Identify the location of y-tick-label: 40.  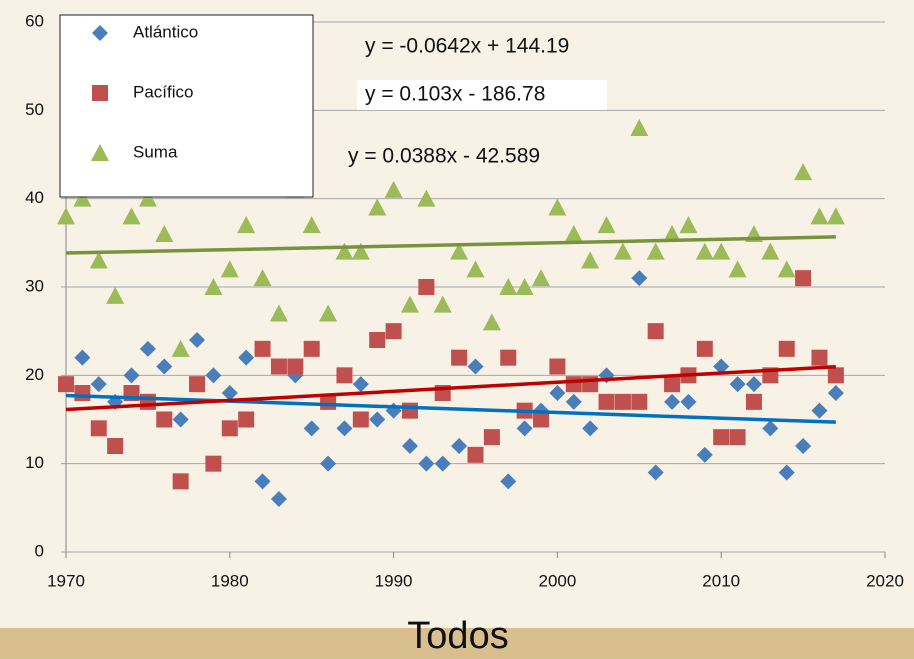
(34, 197).